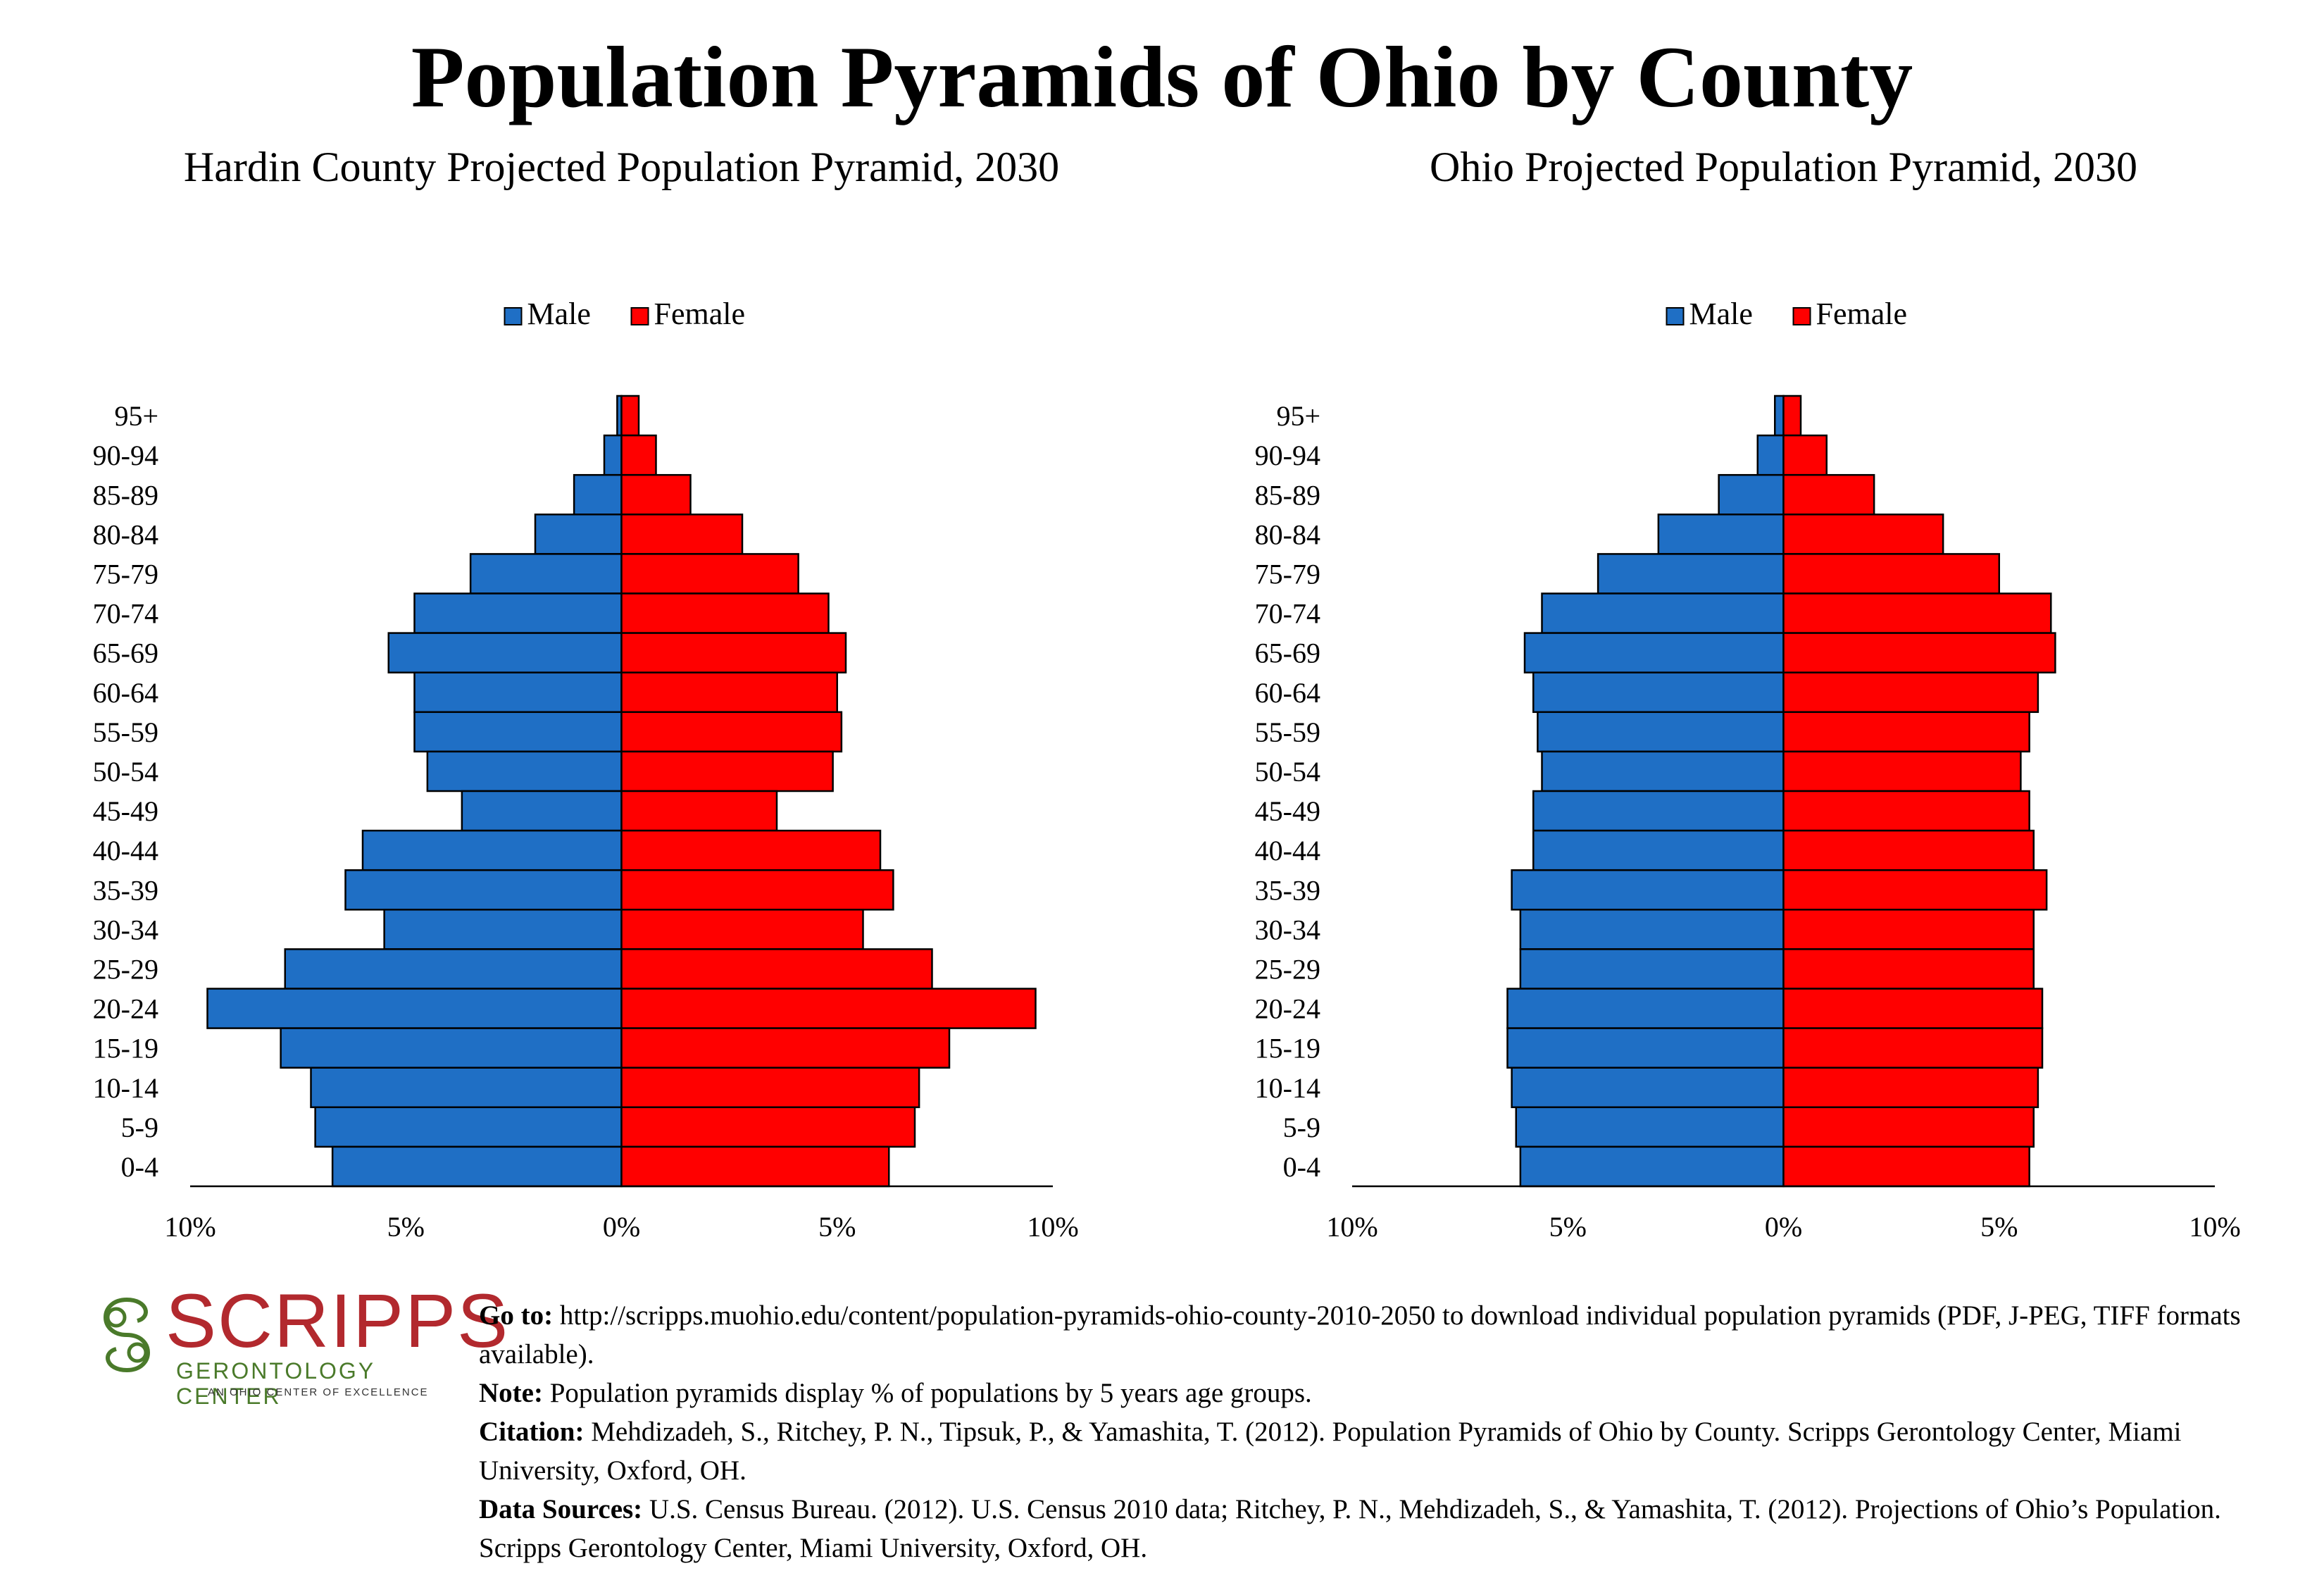 The height and width of the screenshot is (1585, 2324). I want to click on logo-name: SCRIPPS, so click(337, 1320).